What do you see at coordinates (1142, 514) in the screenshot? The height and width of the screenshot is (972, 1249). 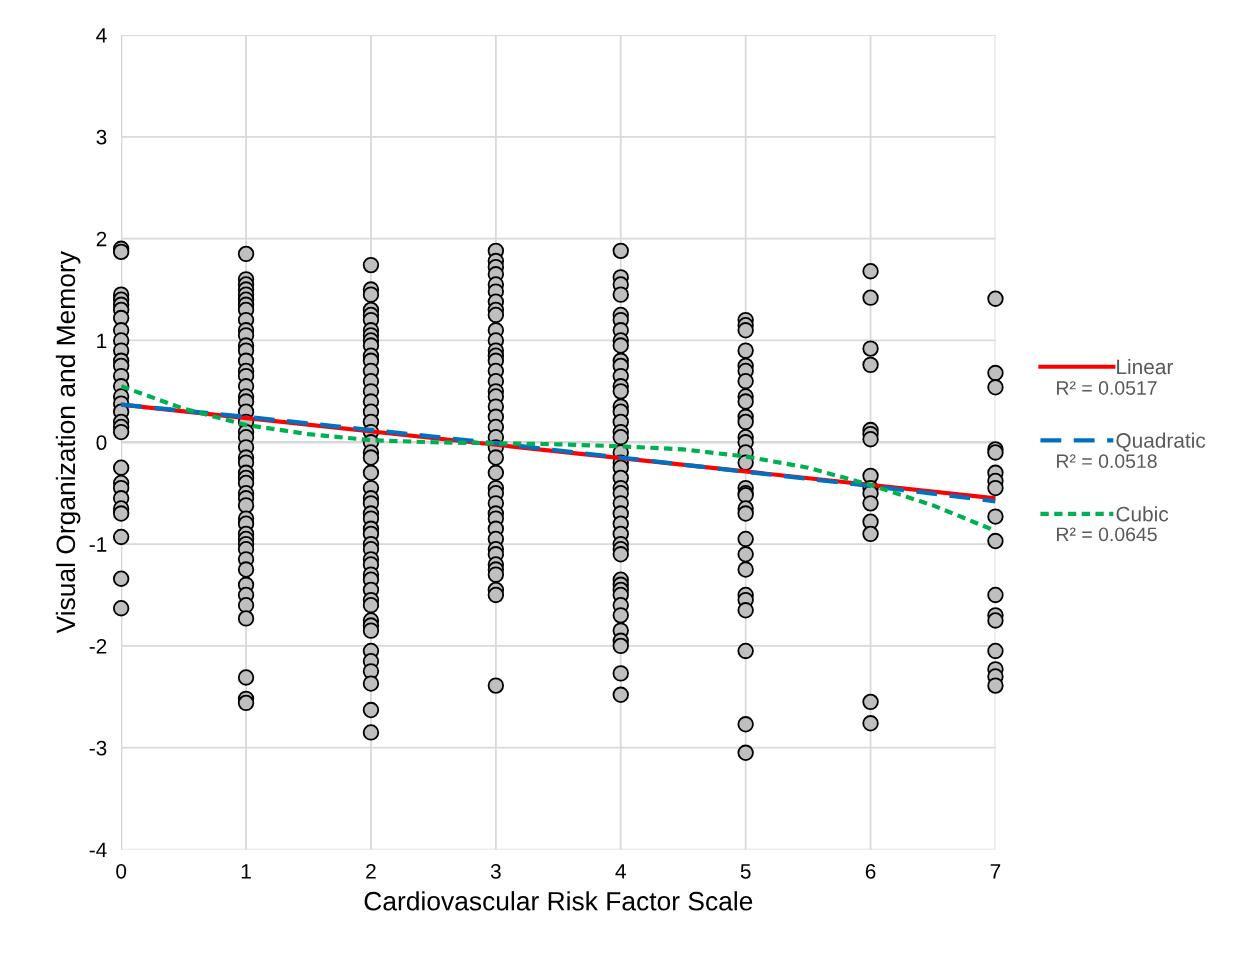 I see `legend-label: Cubic` at bounding box center [1142, 514].